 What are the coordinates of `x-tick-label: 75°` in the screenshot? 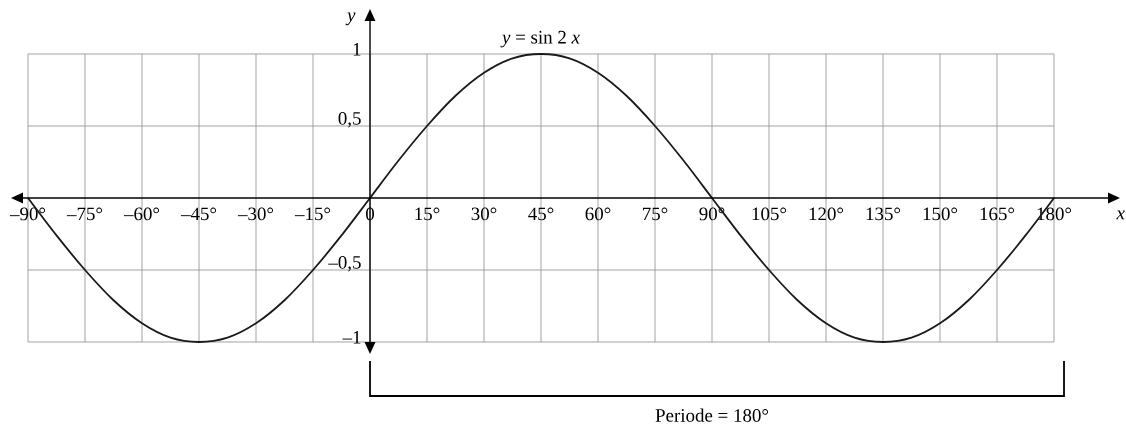 It's located at (655, 214).